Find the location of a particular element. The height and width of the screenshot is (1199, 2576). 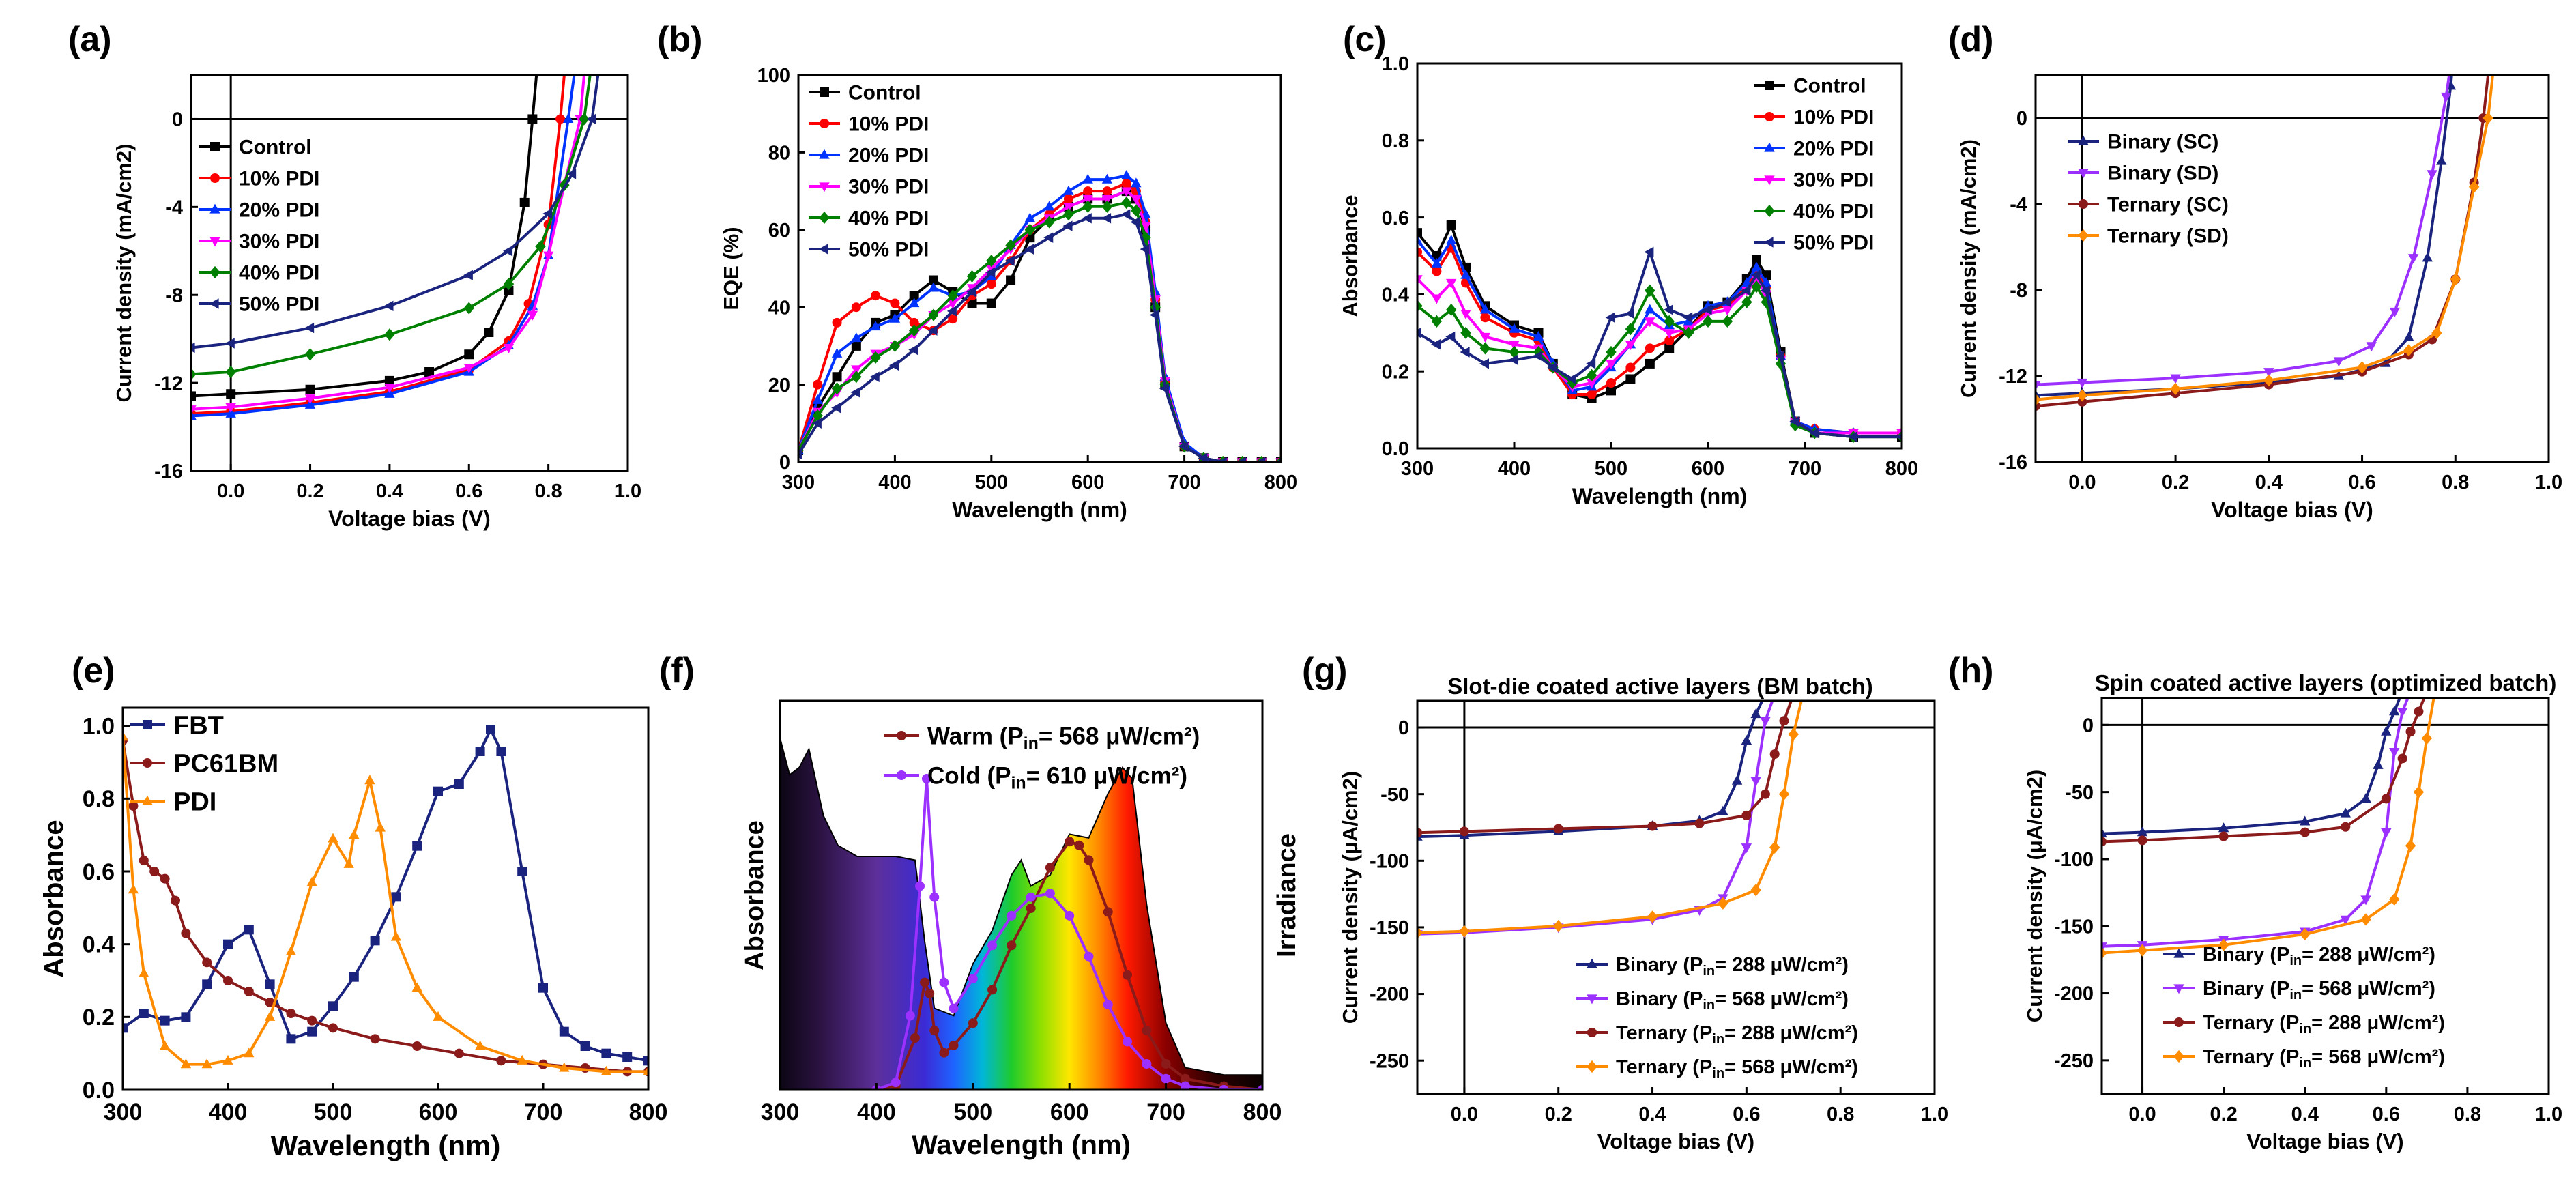

legend-label: FBT is located at coordinates (198, 725).